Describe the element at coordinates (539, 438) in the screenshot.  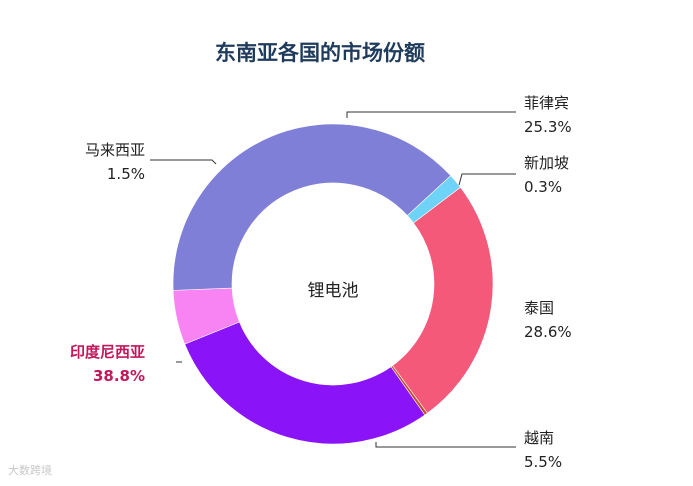
I see `slice-name-label: 越南` at that location.